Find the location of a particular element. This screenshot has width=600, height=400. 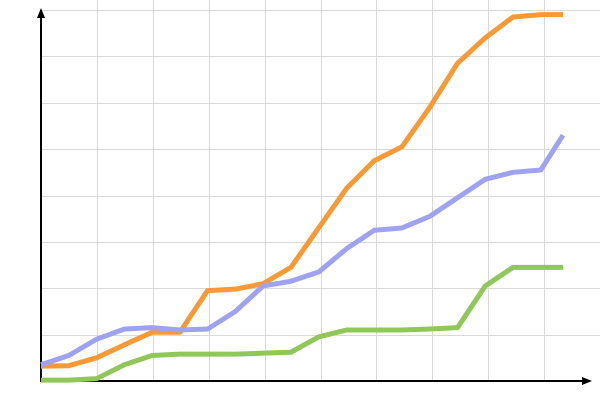

y-axis is located at coordinates (41, 195).